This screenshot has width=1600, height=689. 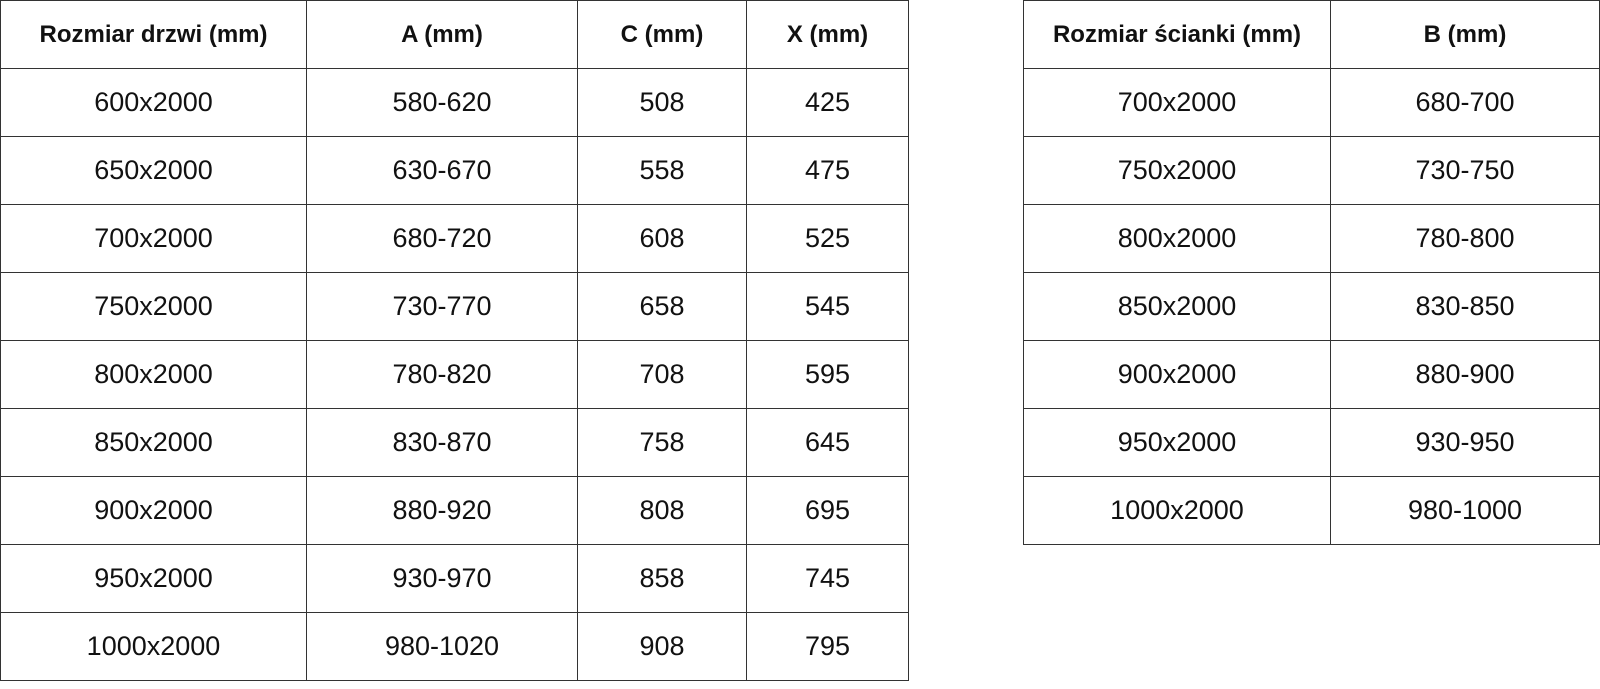 I want to click on table-cell: 630-670, so click(x=442, y=170).